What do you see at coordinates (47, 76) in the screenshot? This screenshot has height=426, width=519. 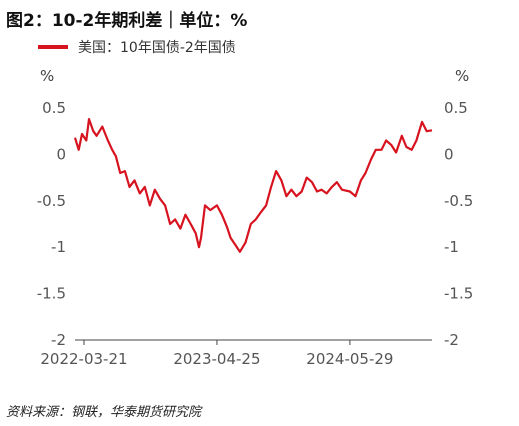 I see `left-axis-unit: %` at bounding box center [47, 76].